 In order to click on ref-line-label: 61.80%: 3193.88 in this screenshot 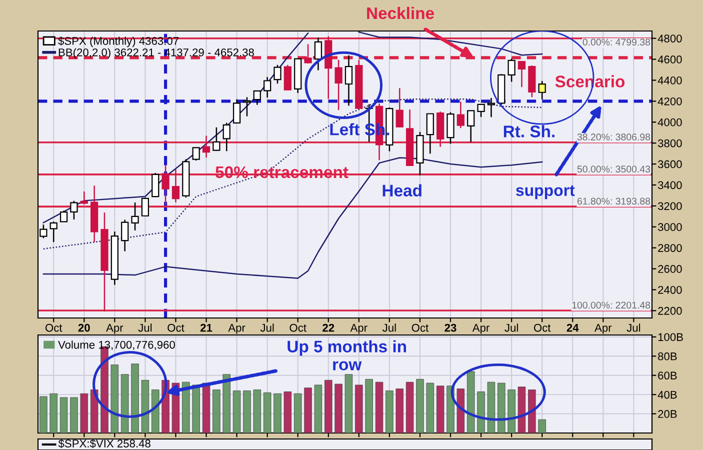, I will do `click(613, 201)`.